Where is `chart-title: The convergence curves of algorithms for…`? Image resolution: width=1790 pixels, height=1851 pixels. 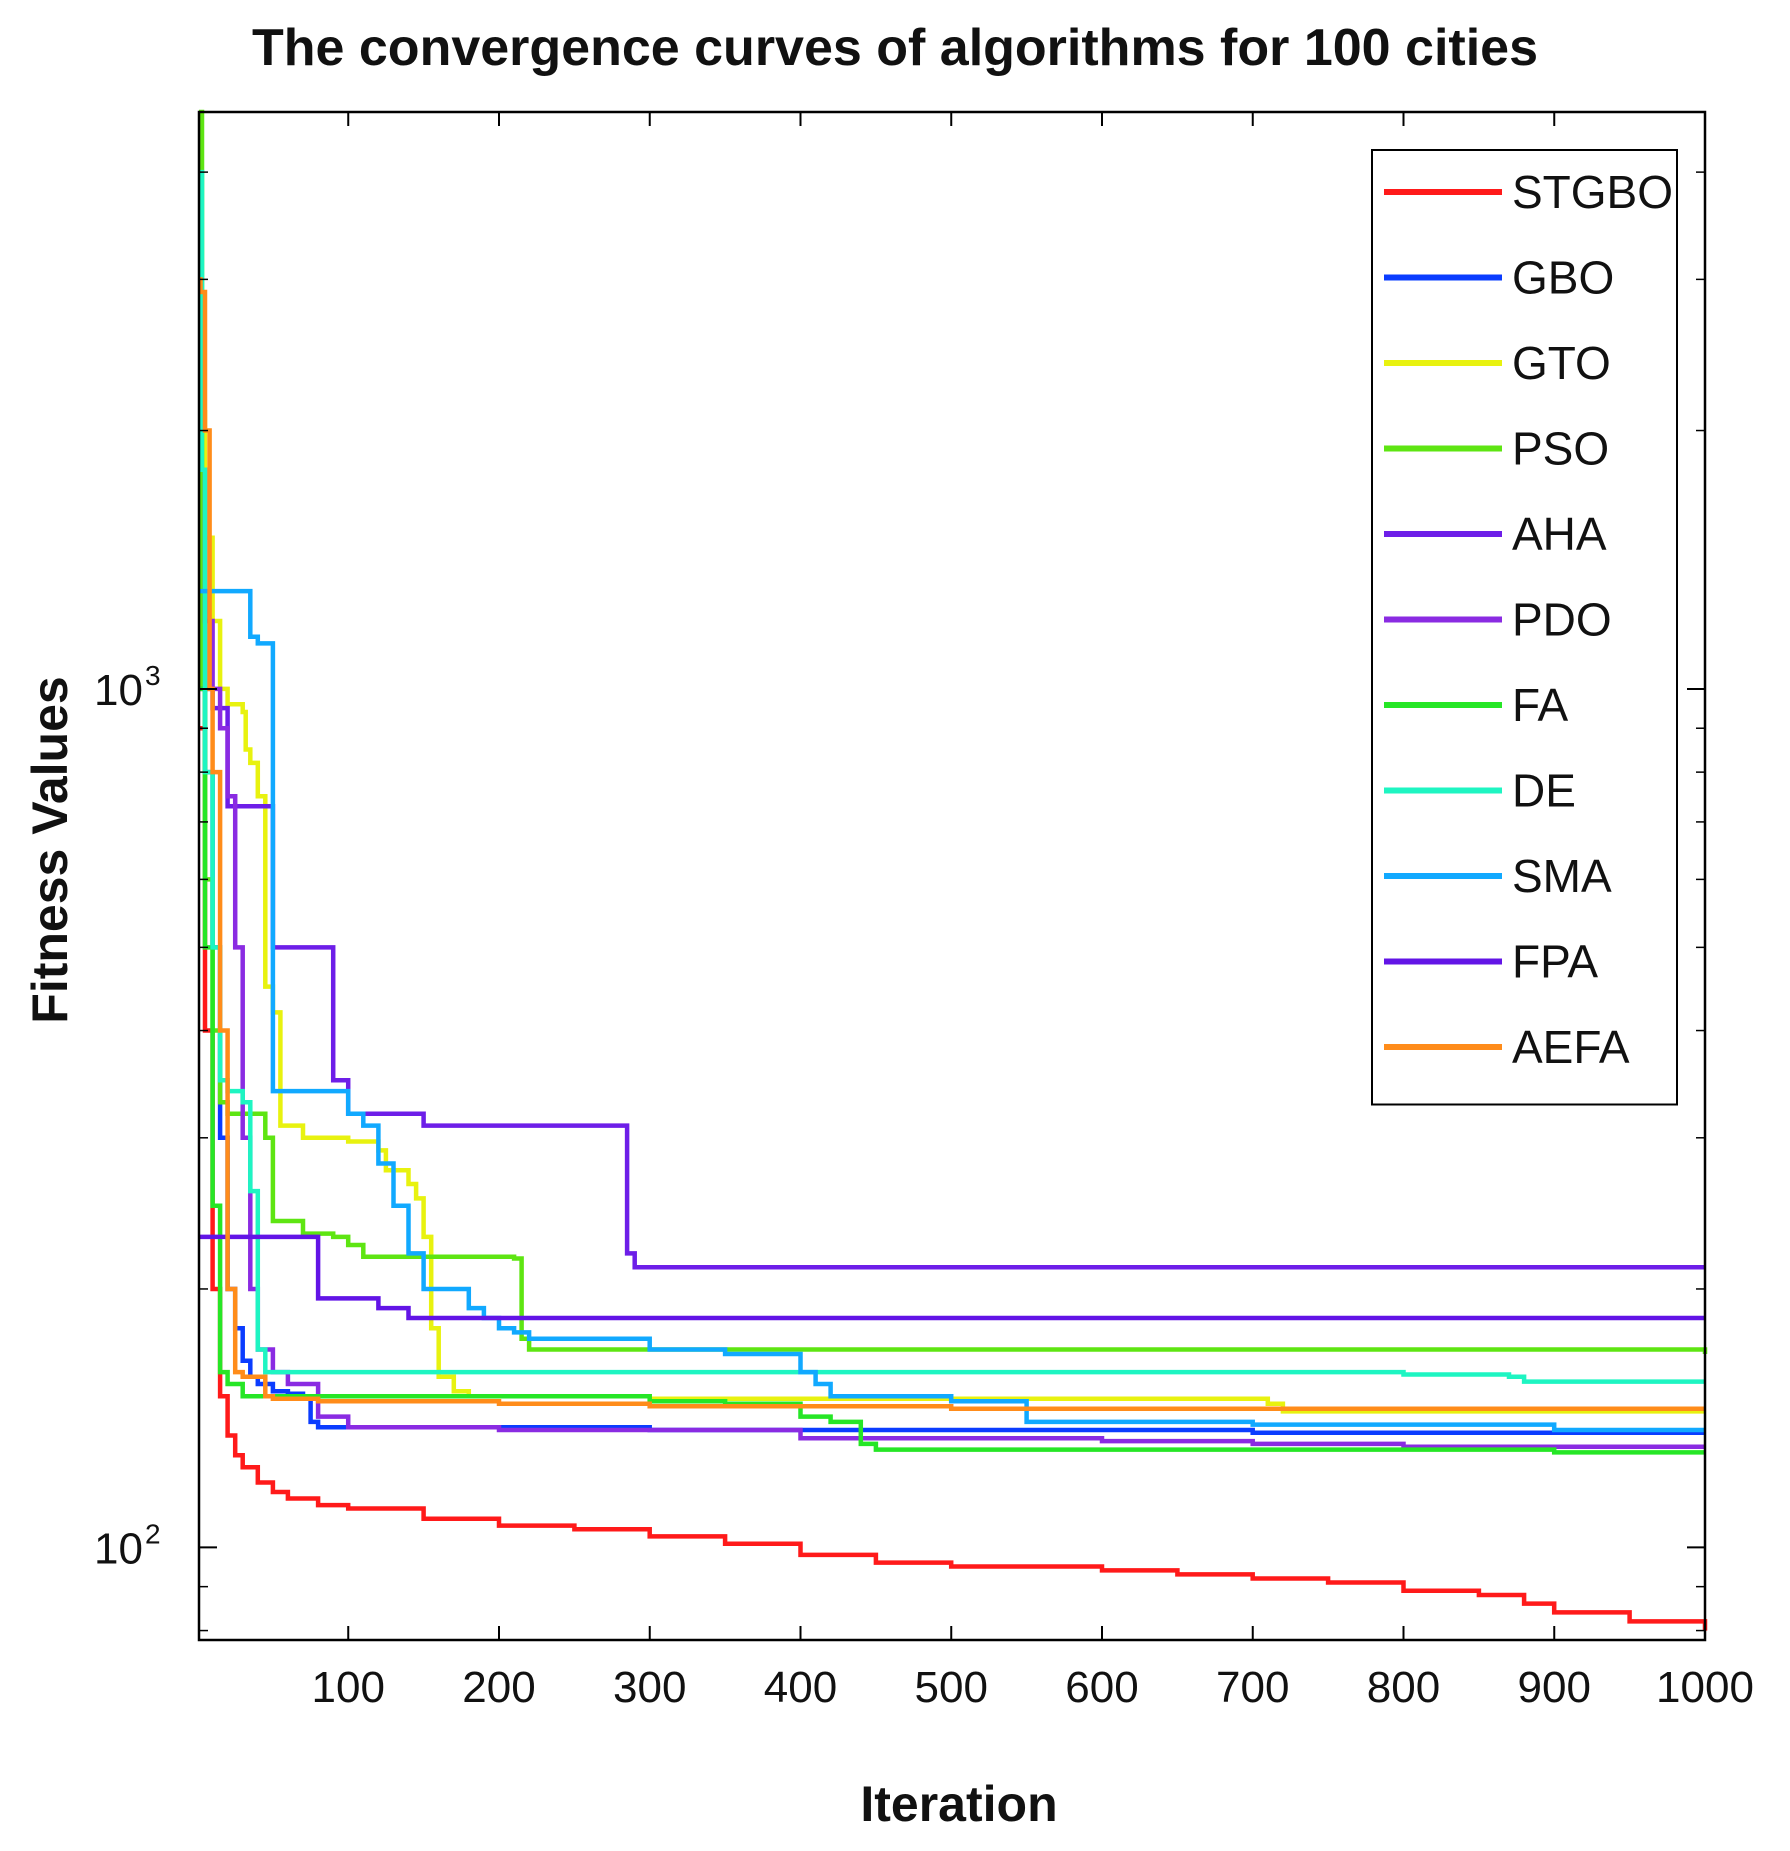
chart-title: The convergence curves of algorithms for… is located at coordinates (894, 48).